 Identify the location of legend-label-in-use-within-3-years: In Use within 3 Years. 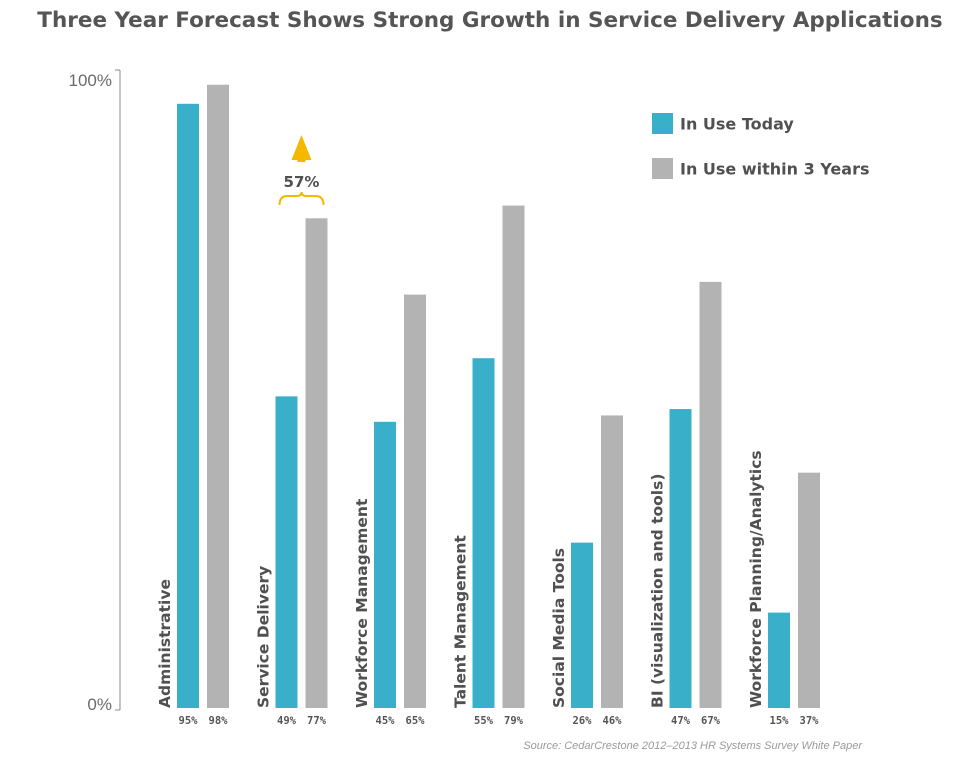
(774, 169).